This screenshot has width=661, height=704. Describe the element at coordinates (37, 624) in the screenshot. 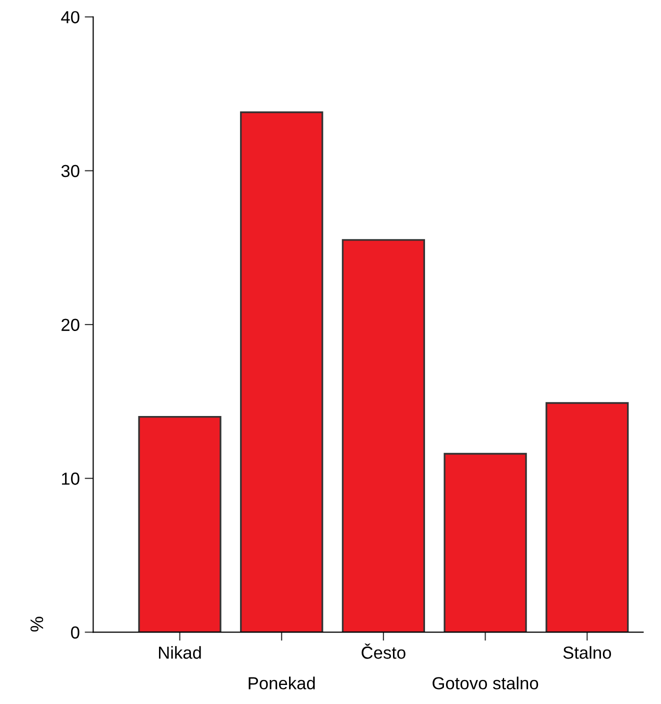

I see `y-axis-title: %` at that location.